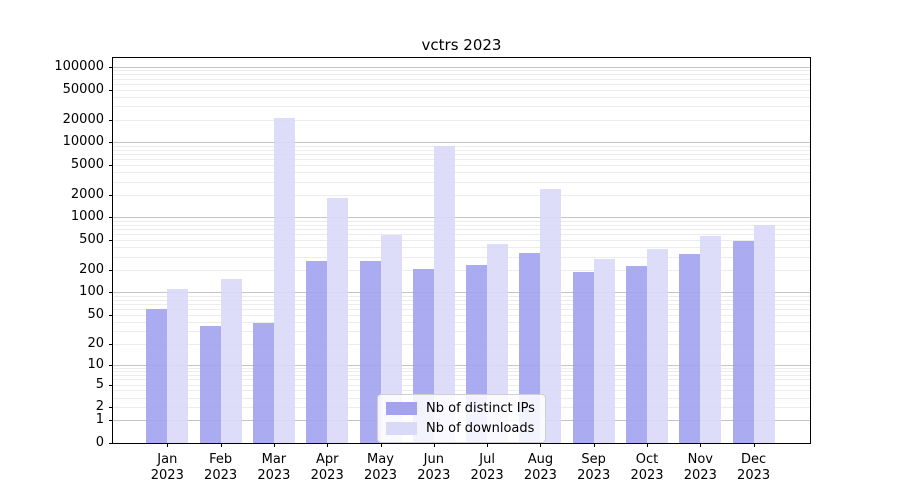 The height and width of the screenshot is (500, 900). Describe the element at coordinates (401, 408) in the screenshot. I see `legend-swatch-distinct-ips` at that location.